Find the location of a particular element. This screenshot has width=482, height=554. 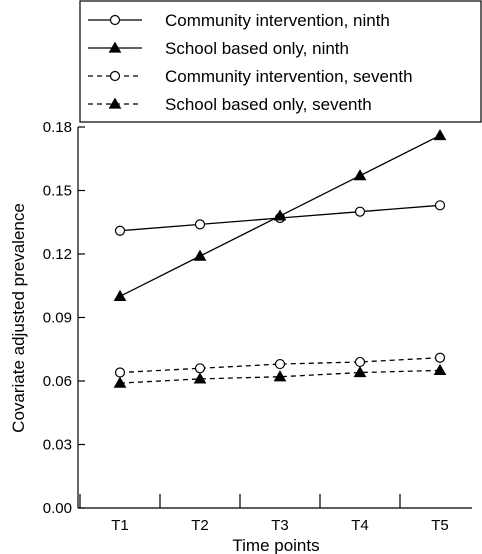

x-tick-label: T5 is located at coordinates (440, 525).